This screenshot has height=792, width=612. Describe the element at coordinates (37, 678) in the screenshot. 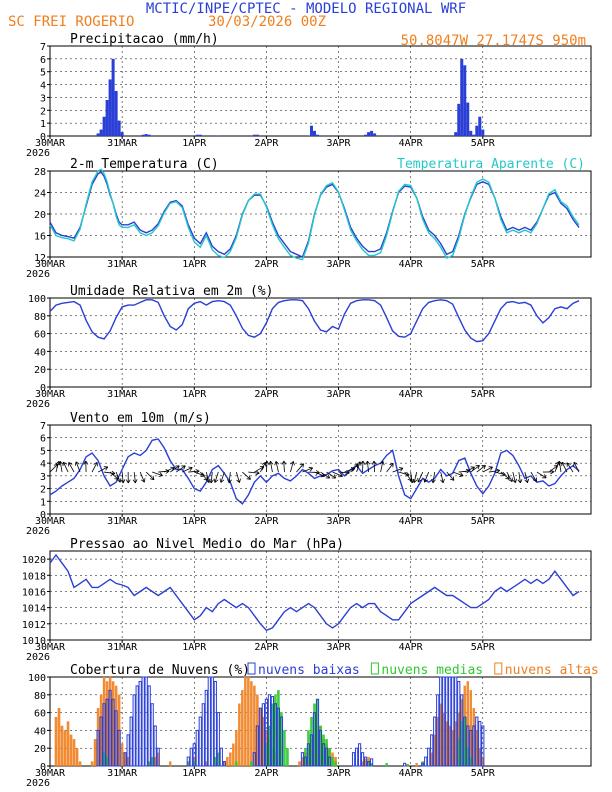

I see `y-tick-label: 100` at that location.